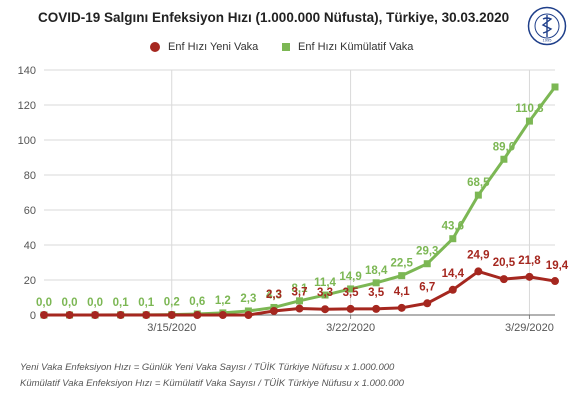  What do you see at coordinates (350, 277) in the screenshot?
I see `cumulative-data-label: 14,9` at bounding box center [350, 277].